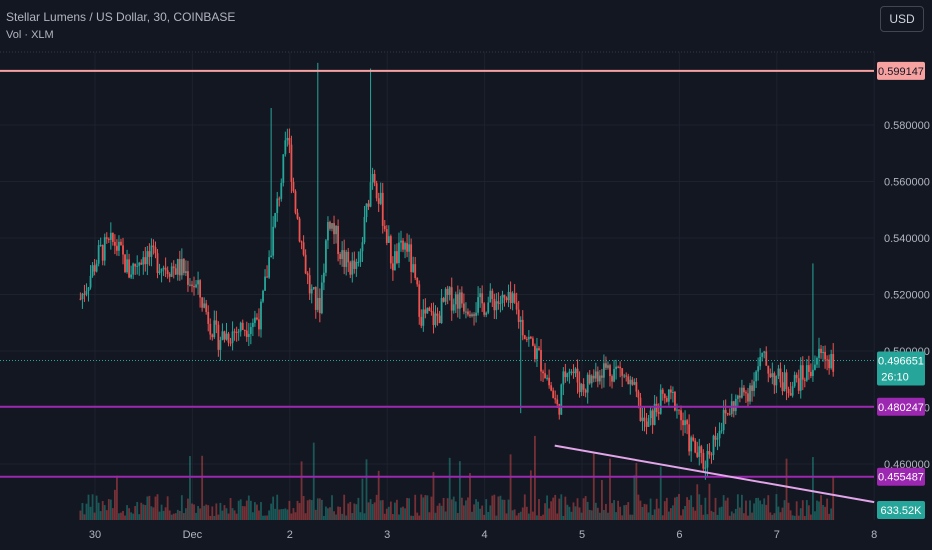 This screenshot has width=932, height=550. I want to click on volume-indicator-label: Vol · XLM, so click(30, 35).